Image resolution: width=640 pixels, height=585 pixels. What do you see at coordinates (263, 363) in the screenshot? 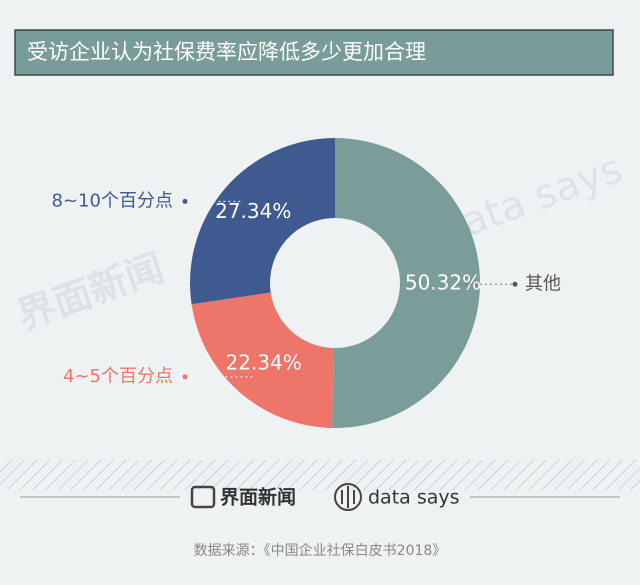
I see `value-label: 22.34%` at bounding box center [263, 363].